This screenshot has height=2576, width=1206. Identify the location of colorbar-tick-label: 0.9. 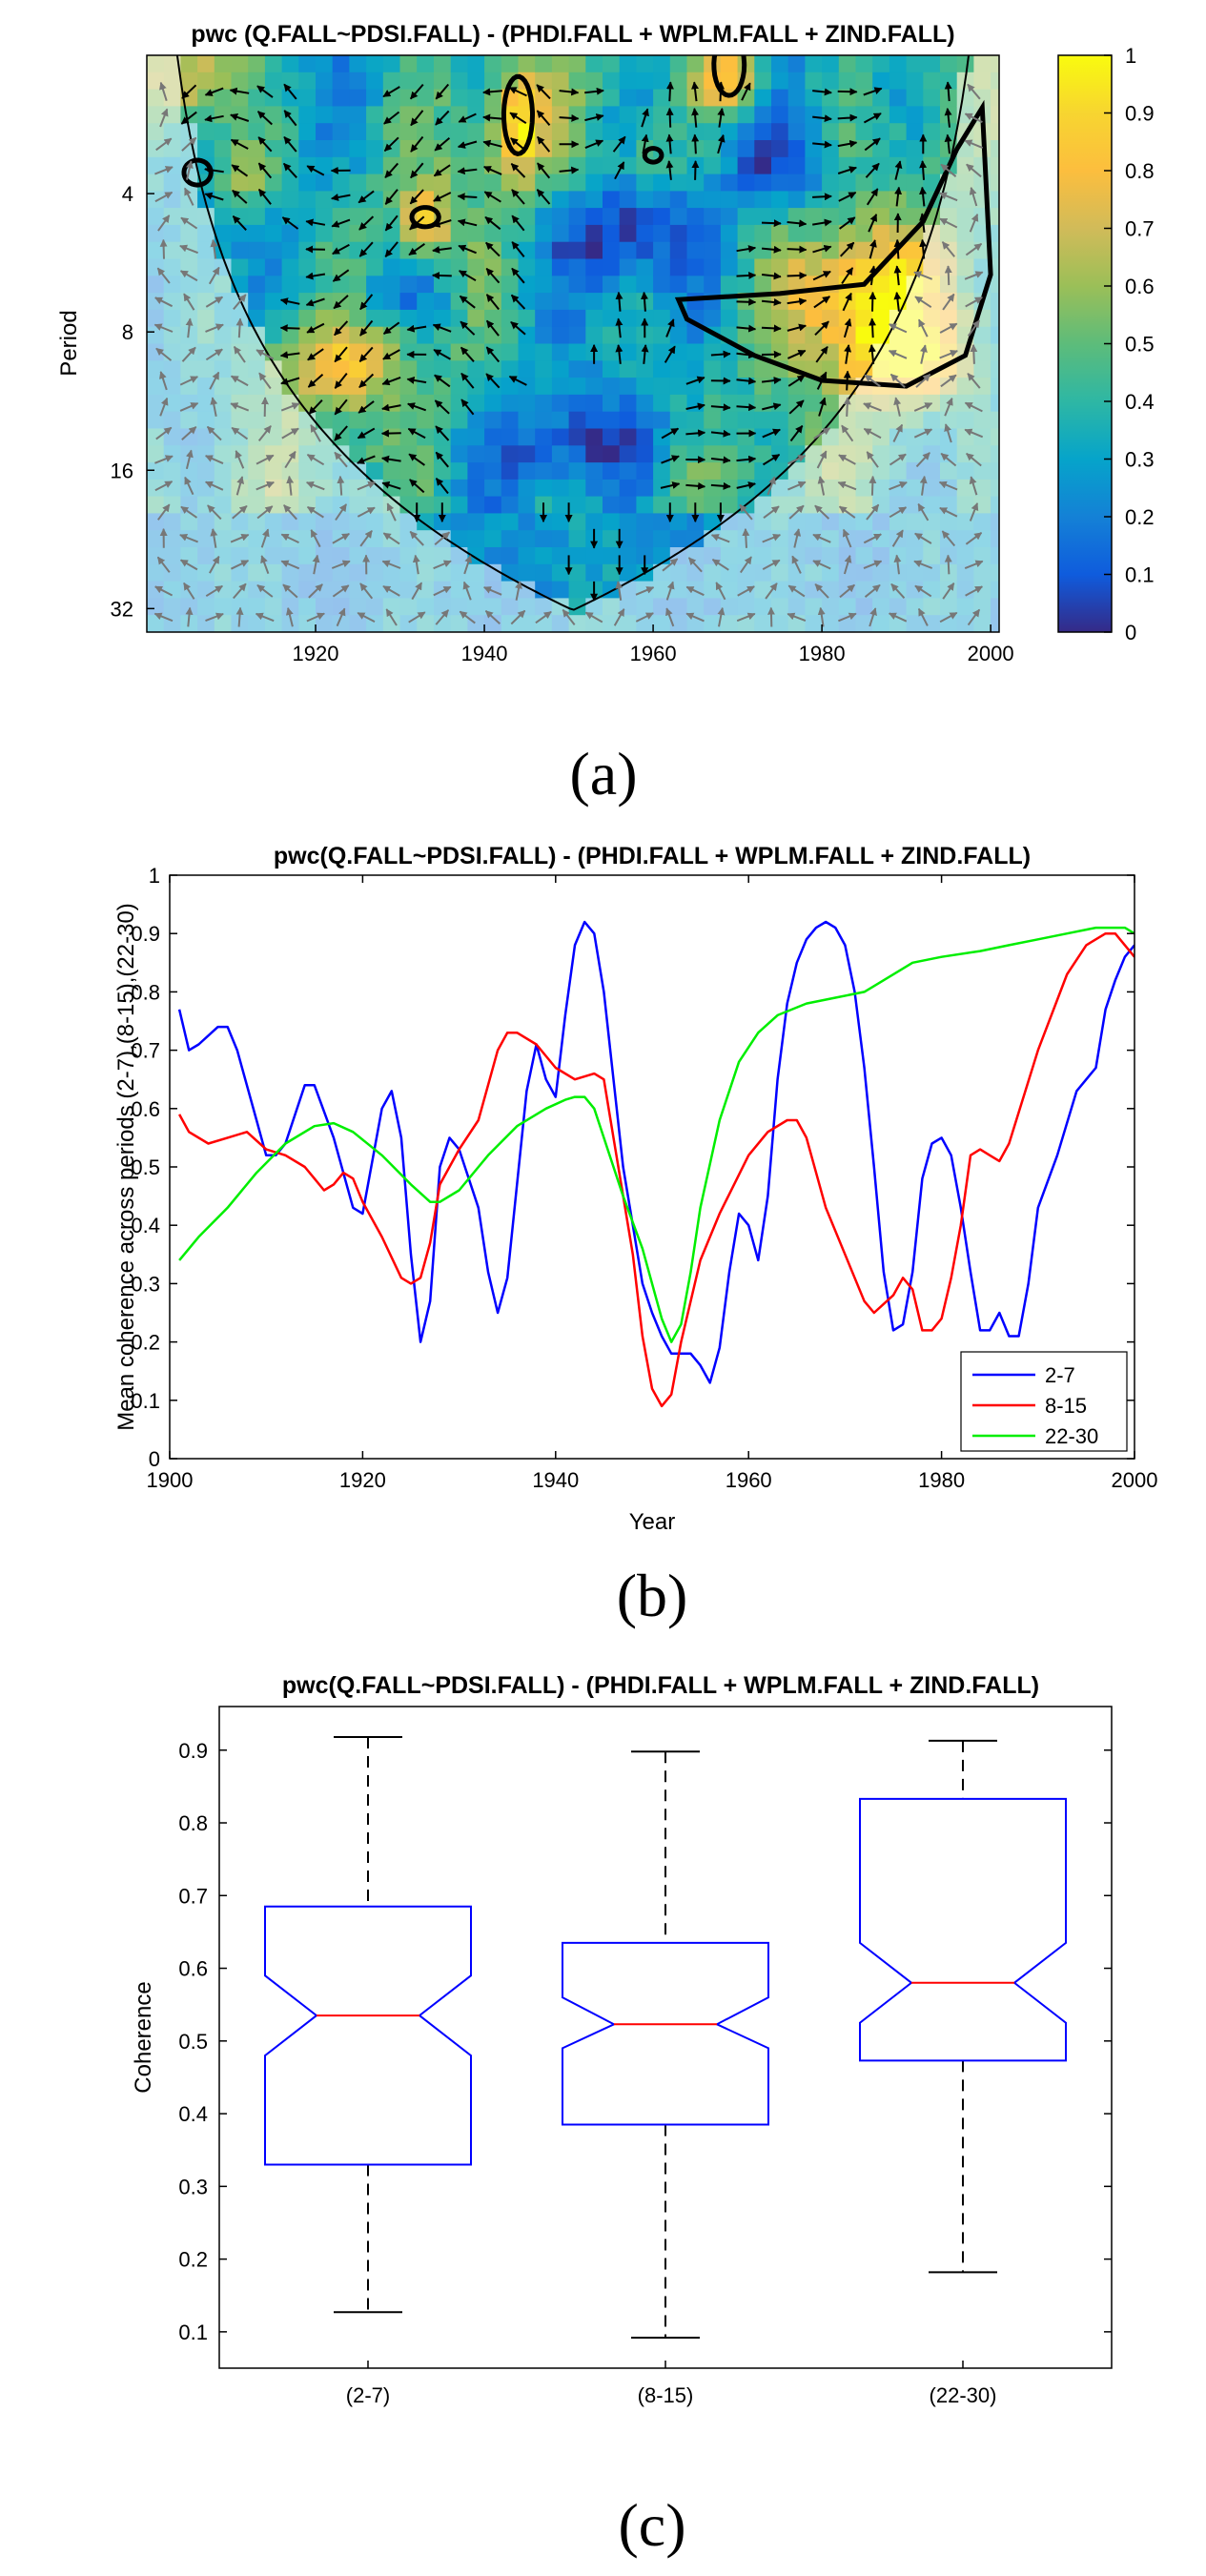
(1140, 114).